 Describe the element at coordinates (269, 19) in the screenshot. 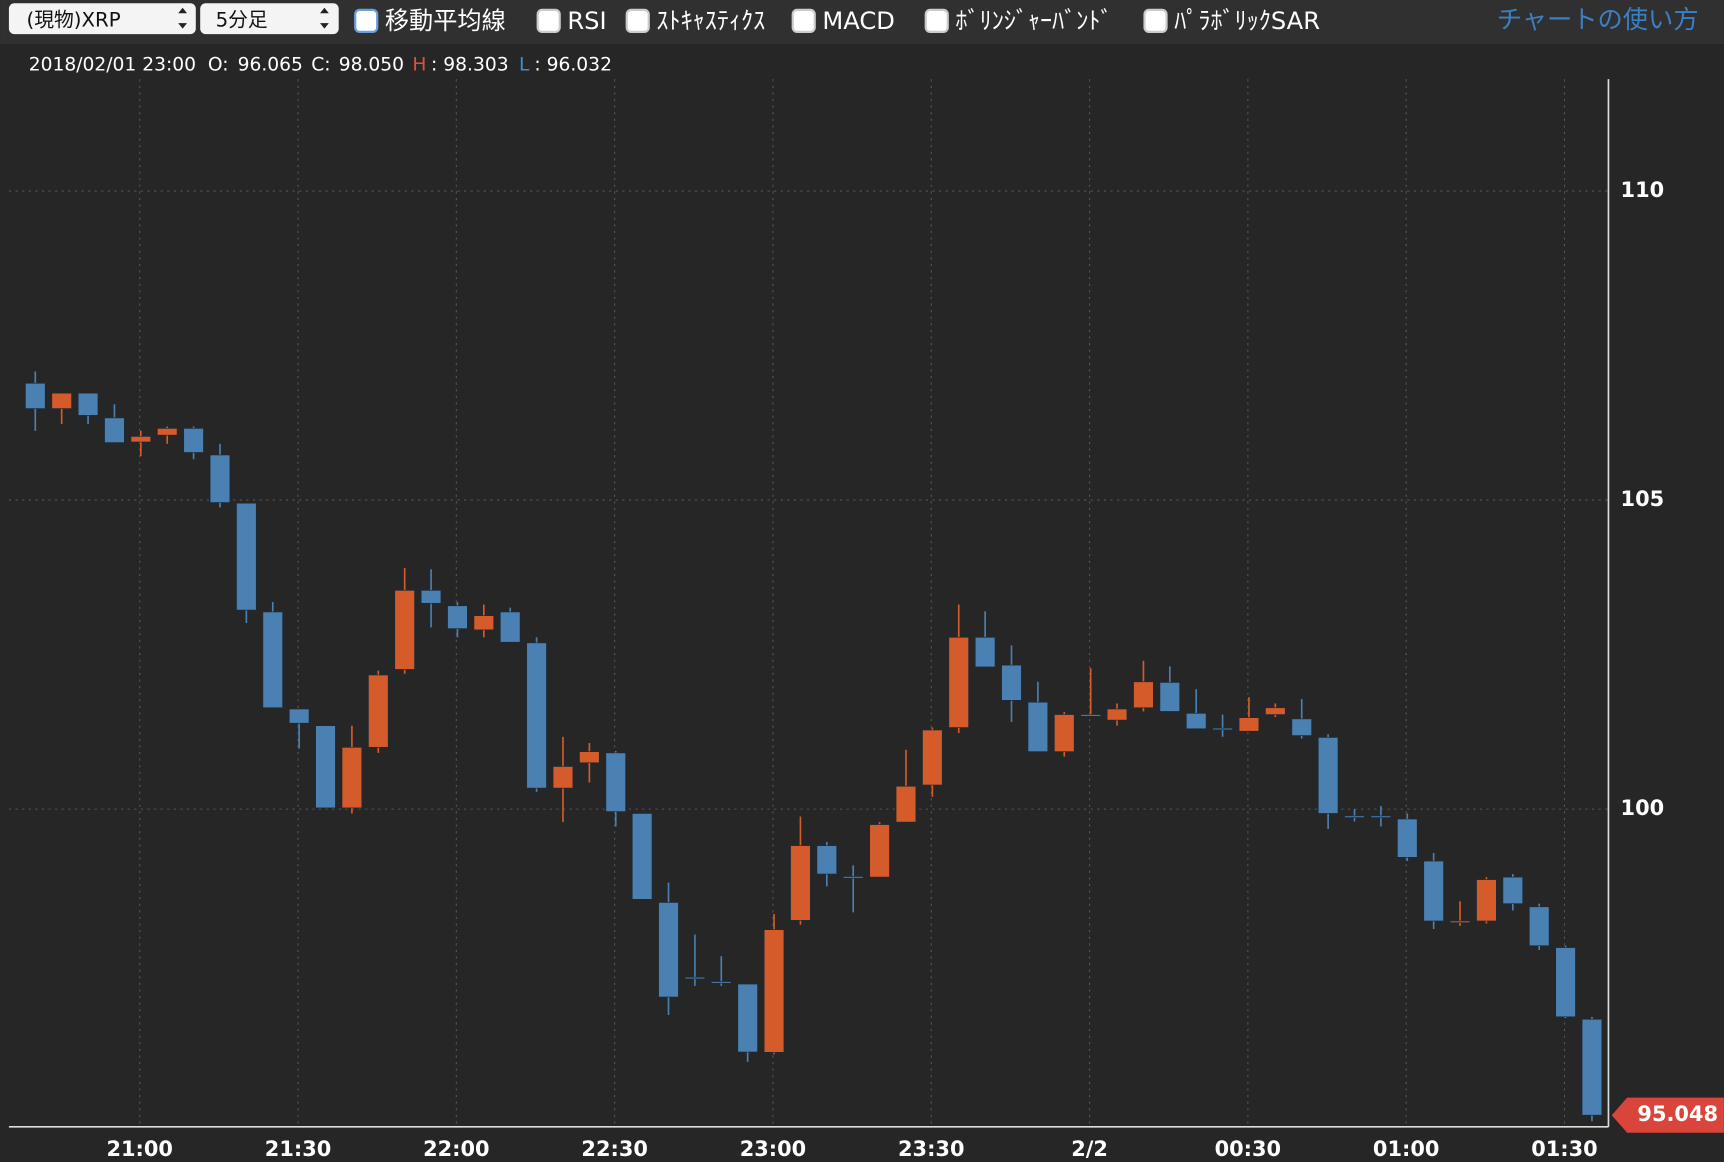

I see `interval-select` at that location.